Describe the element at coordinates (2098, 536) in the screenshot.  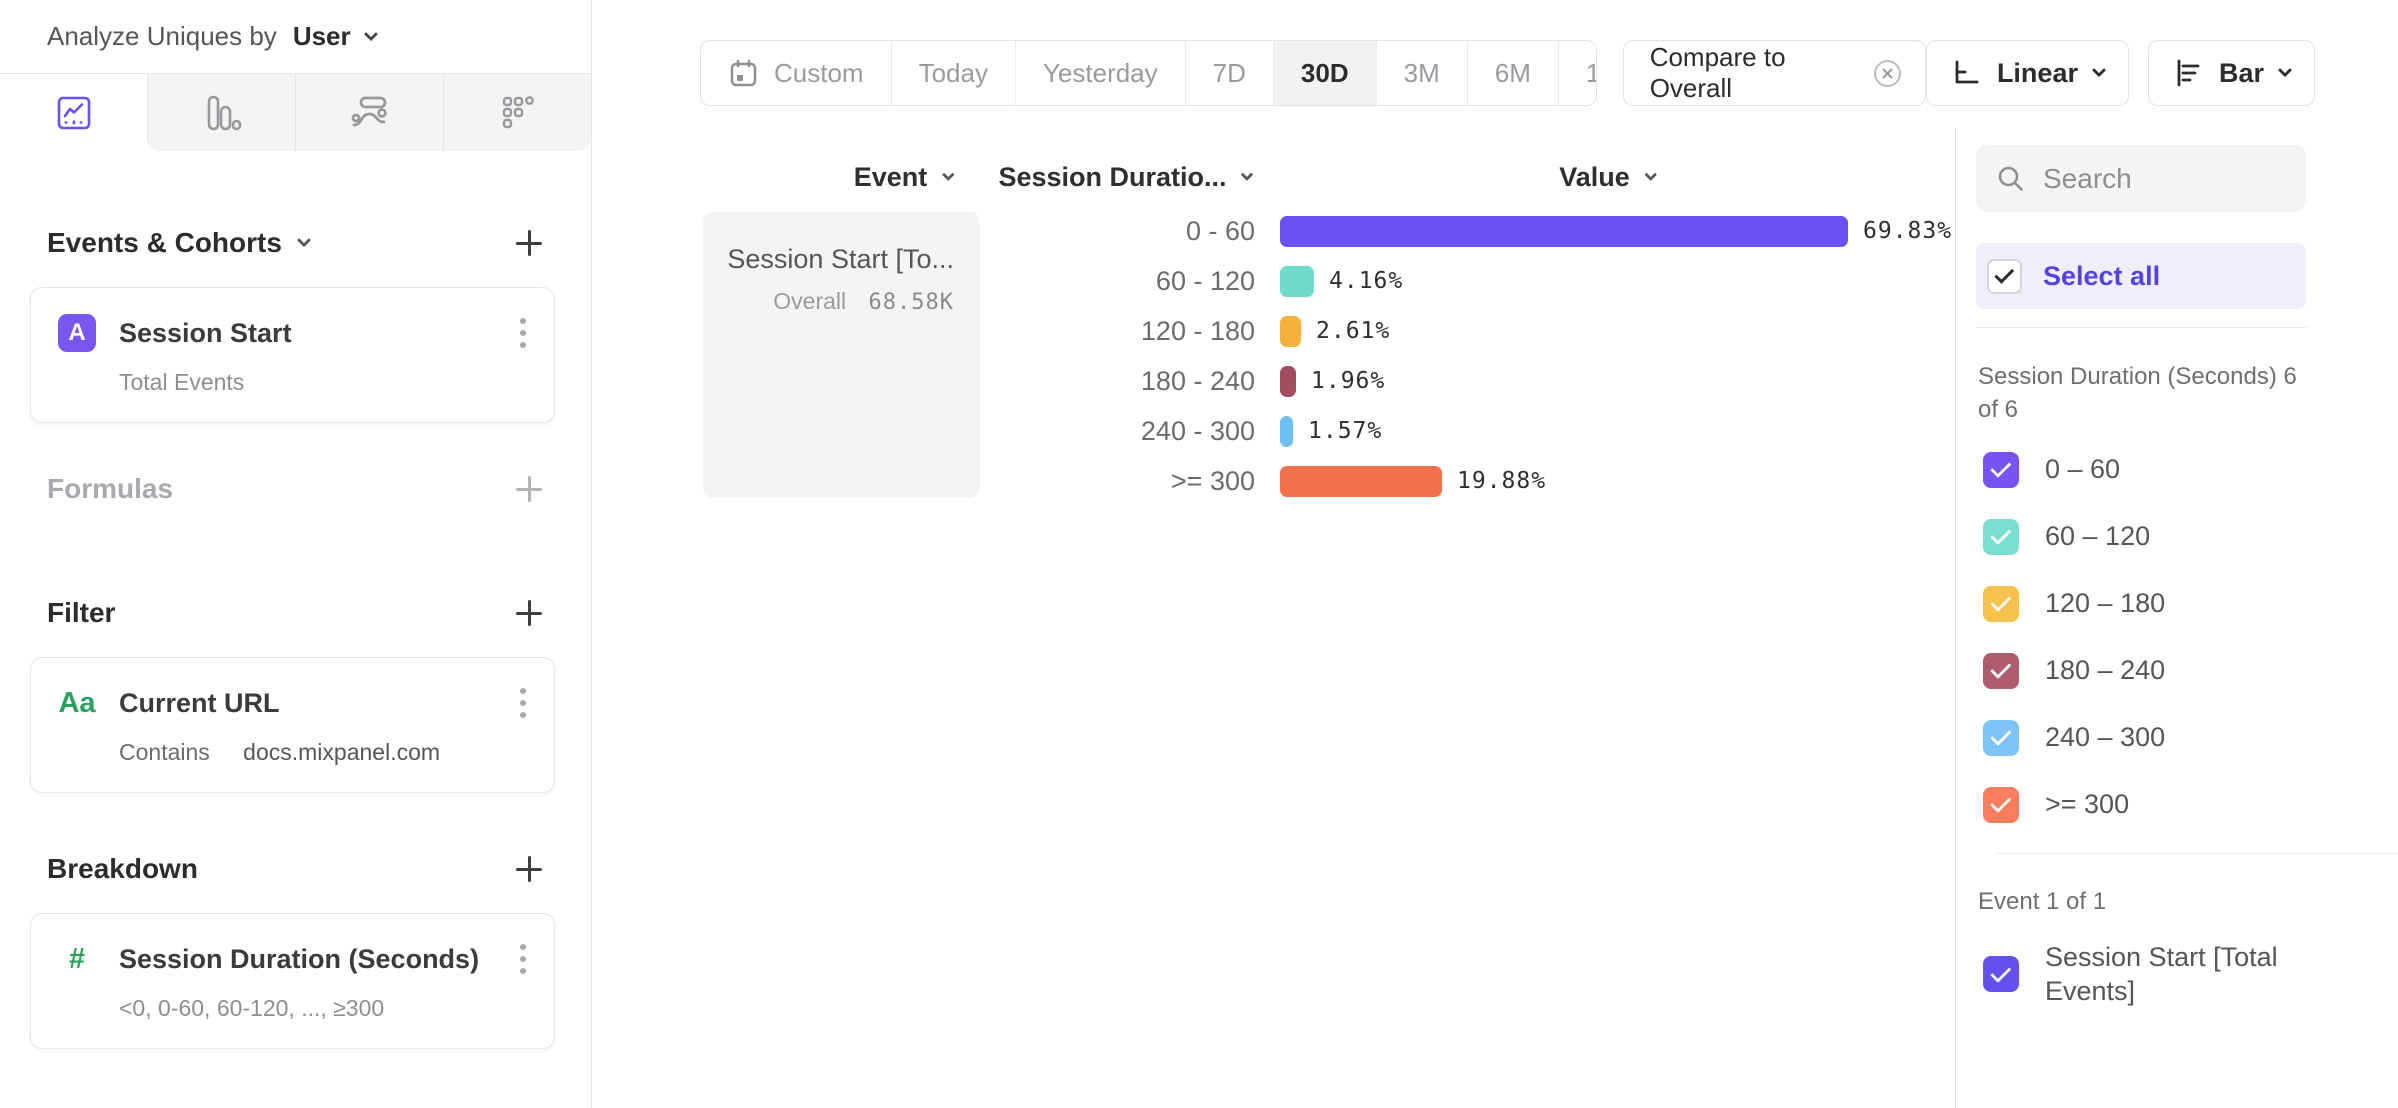
I see `legend-item-label: 60 – 120` at that location.